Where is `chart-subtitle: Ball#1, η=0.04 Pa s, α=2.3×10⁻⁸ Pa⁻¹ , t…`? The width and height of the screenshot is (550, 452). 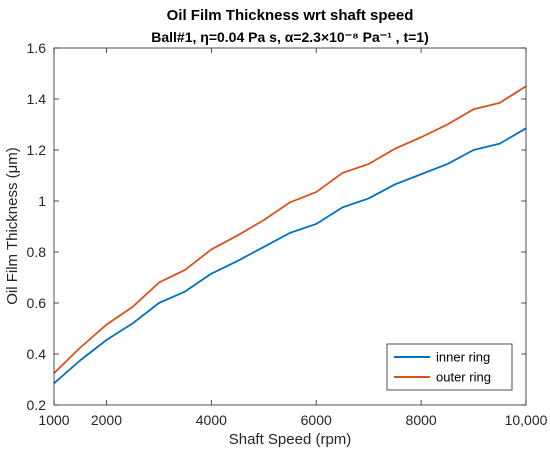 chart-subtitle: Ball#1, η=0.04 Pa s, α=2.3×10⁻⁸ Pa⁻¹ , t… is located at coordinates (290, 37).